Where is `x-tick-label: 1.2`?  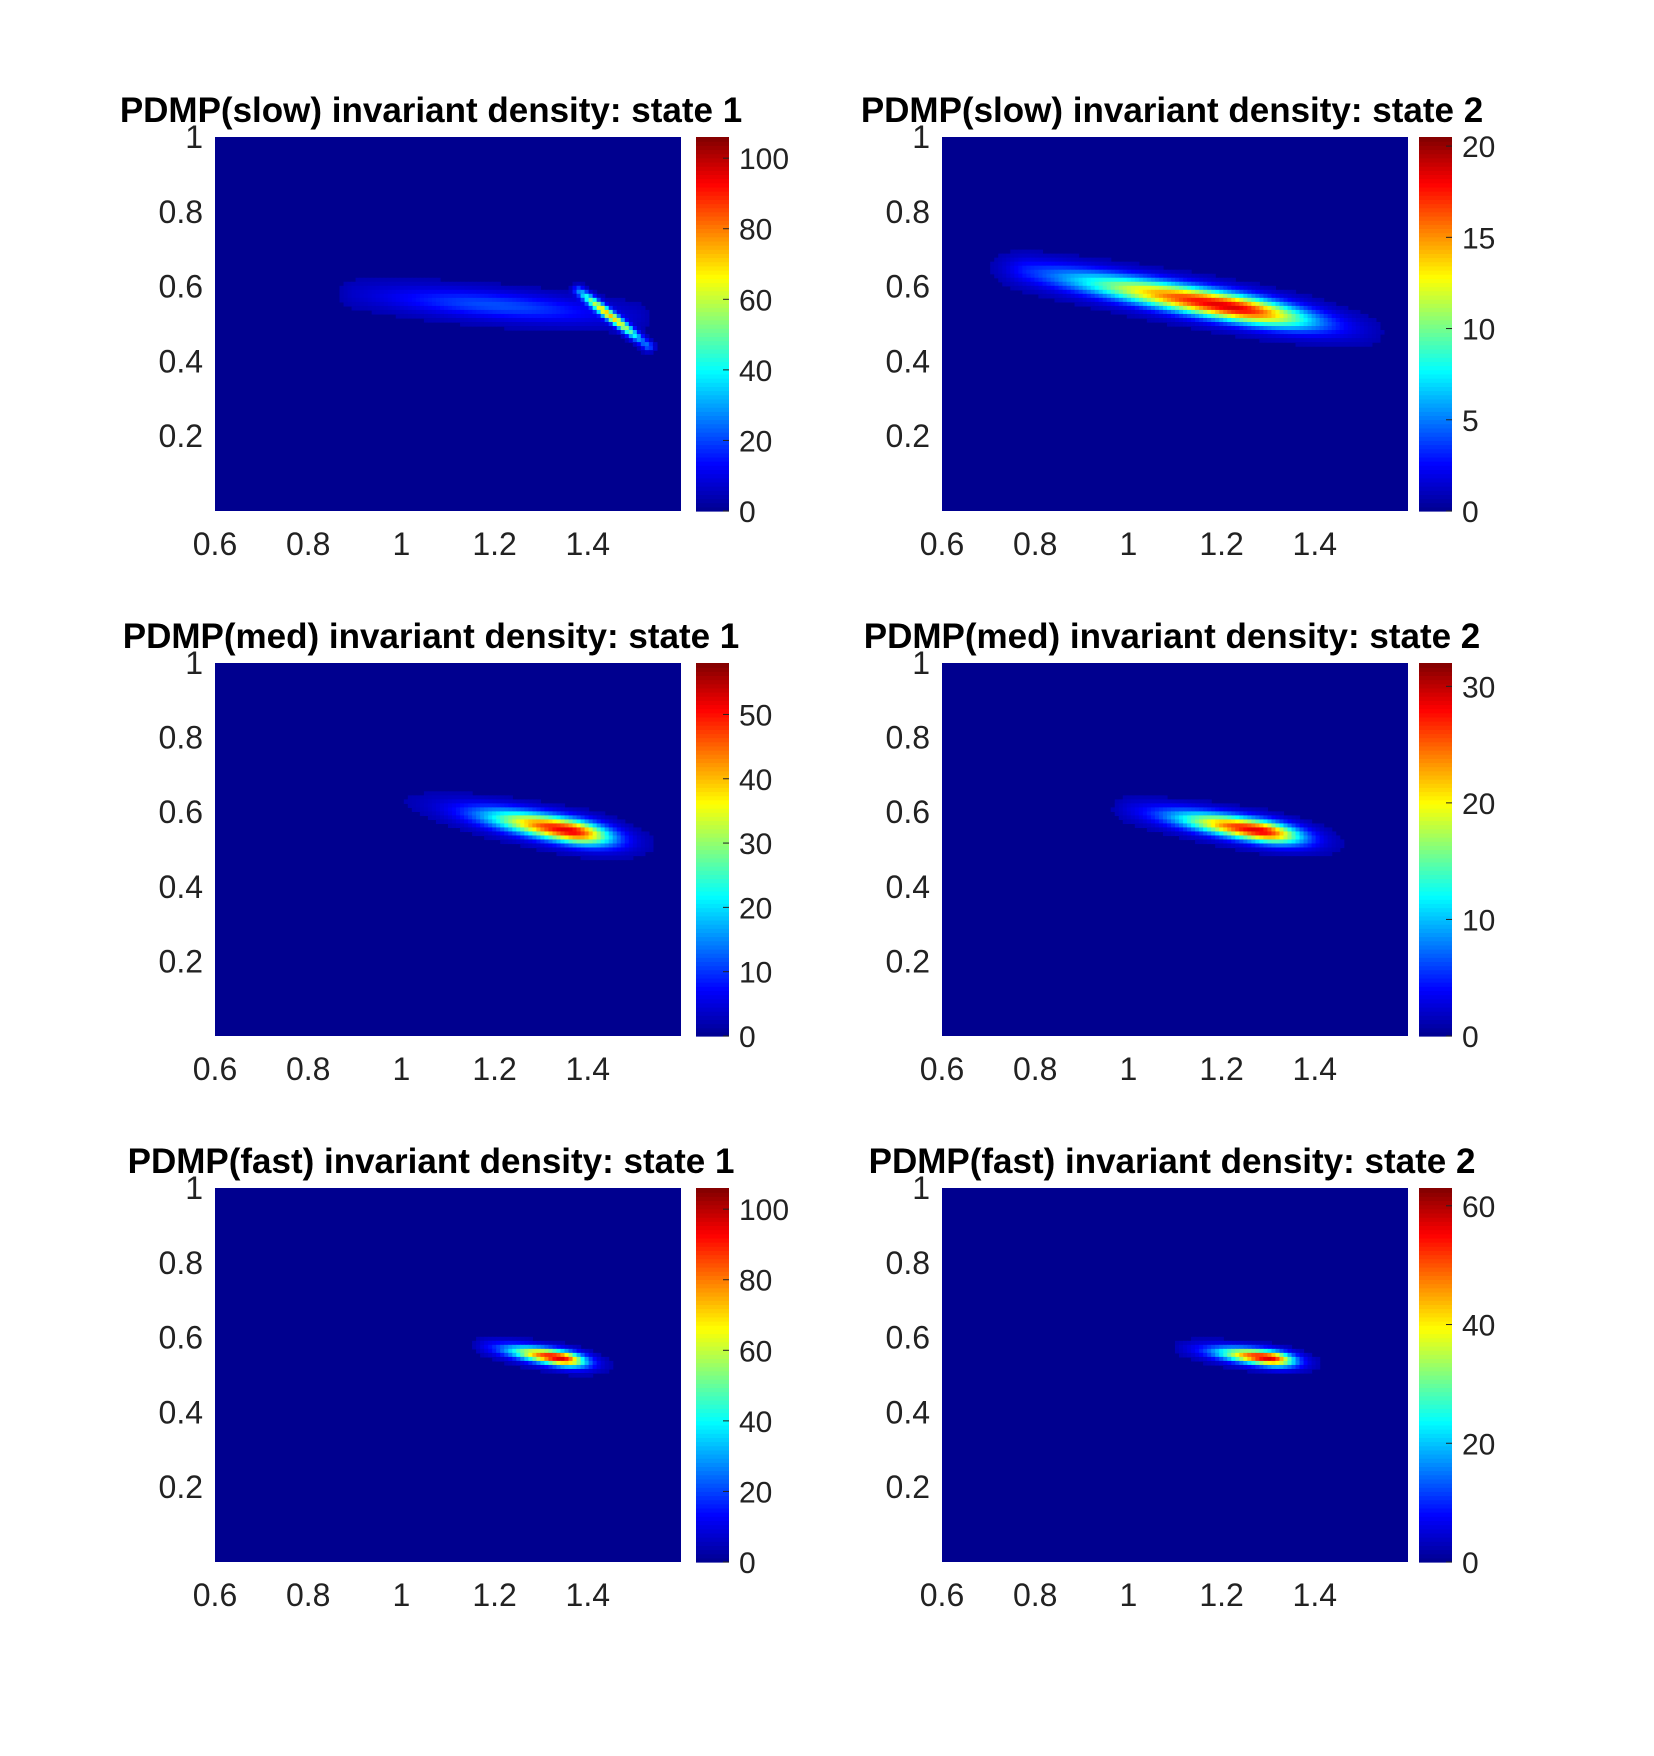 x-tick-label: 1.2 is located at coordinates (494, 1595).